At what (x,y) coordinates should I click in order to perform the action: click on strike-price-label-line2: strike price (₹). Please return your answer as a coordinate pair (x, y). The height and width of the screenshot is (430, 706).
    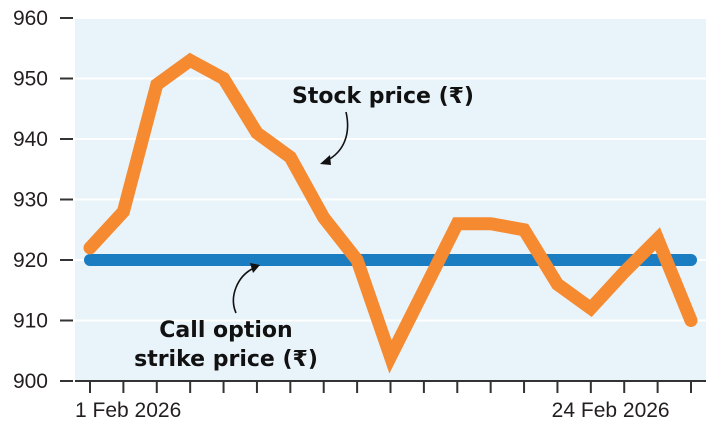
    Looking at the image, I should click on (226, 359).